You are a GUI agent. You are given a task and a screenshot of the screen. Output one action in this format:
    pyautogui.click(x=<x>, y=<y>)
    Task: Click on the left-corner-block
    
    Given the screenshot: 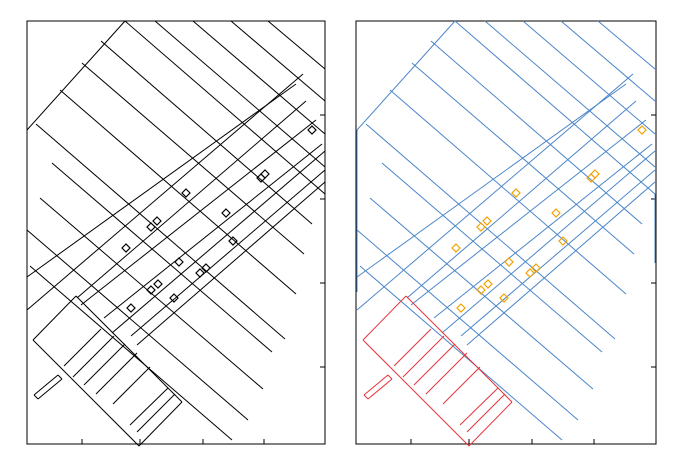 What is the action you would take?
    pyautogui.click(x=107, y=371)
    